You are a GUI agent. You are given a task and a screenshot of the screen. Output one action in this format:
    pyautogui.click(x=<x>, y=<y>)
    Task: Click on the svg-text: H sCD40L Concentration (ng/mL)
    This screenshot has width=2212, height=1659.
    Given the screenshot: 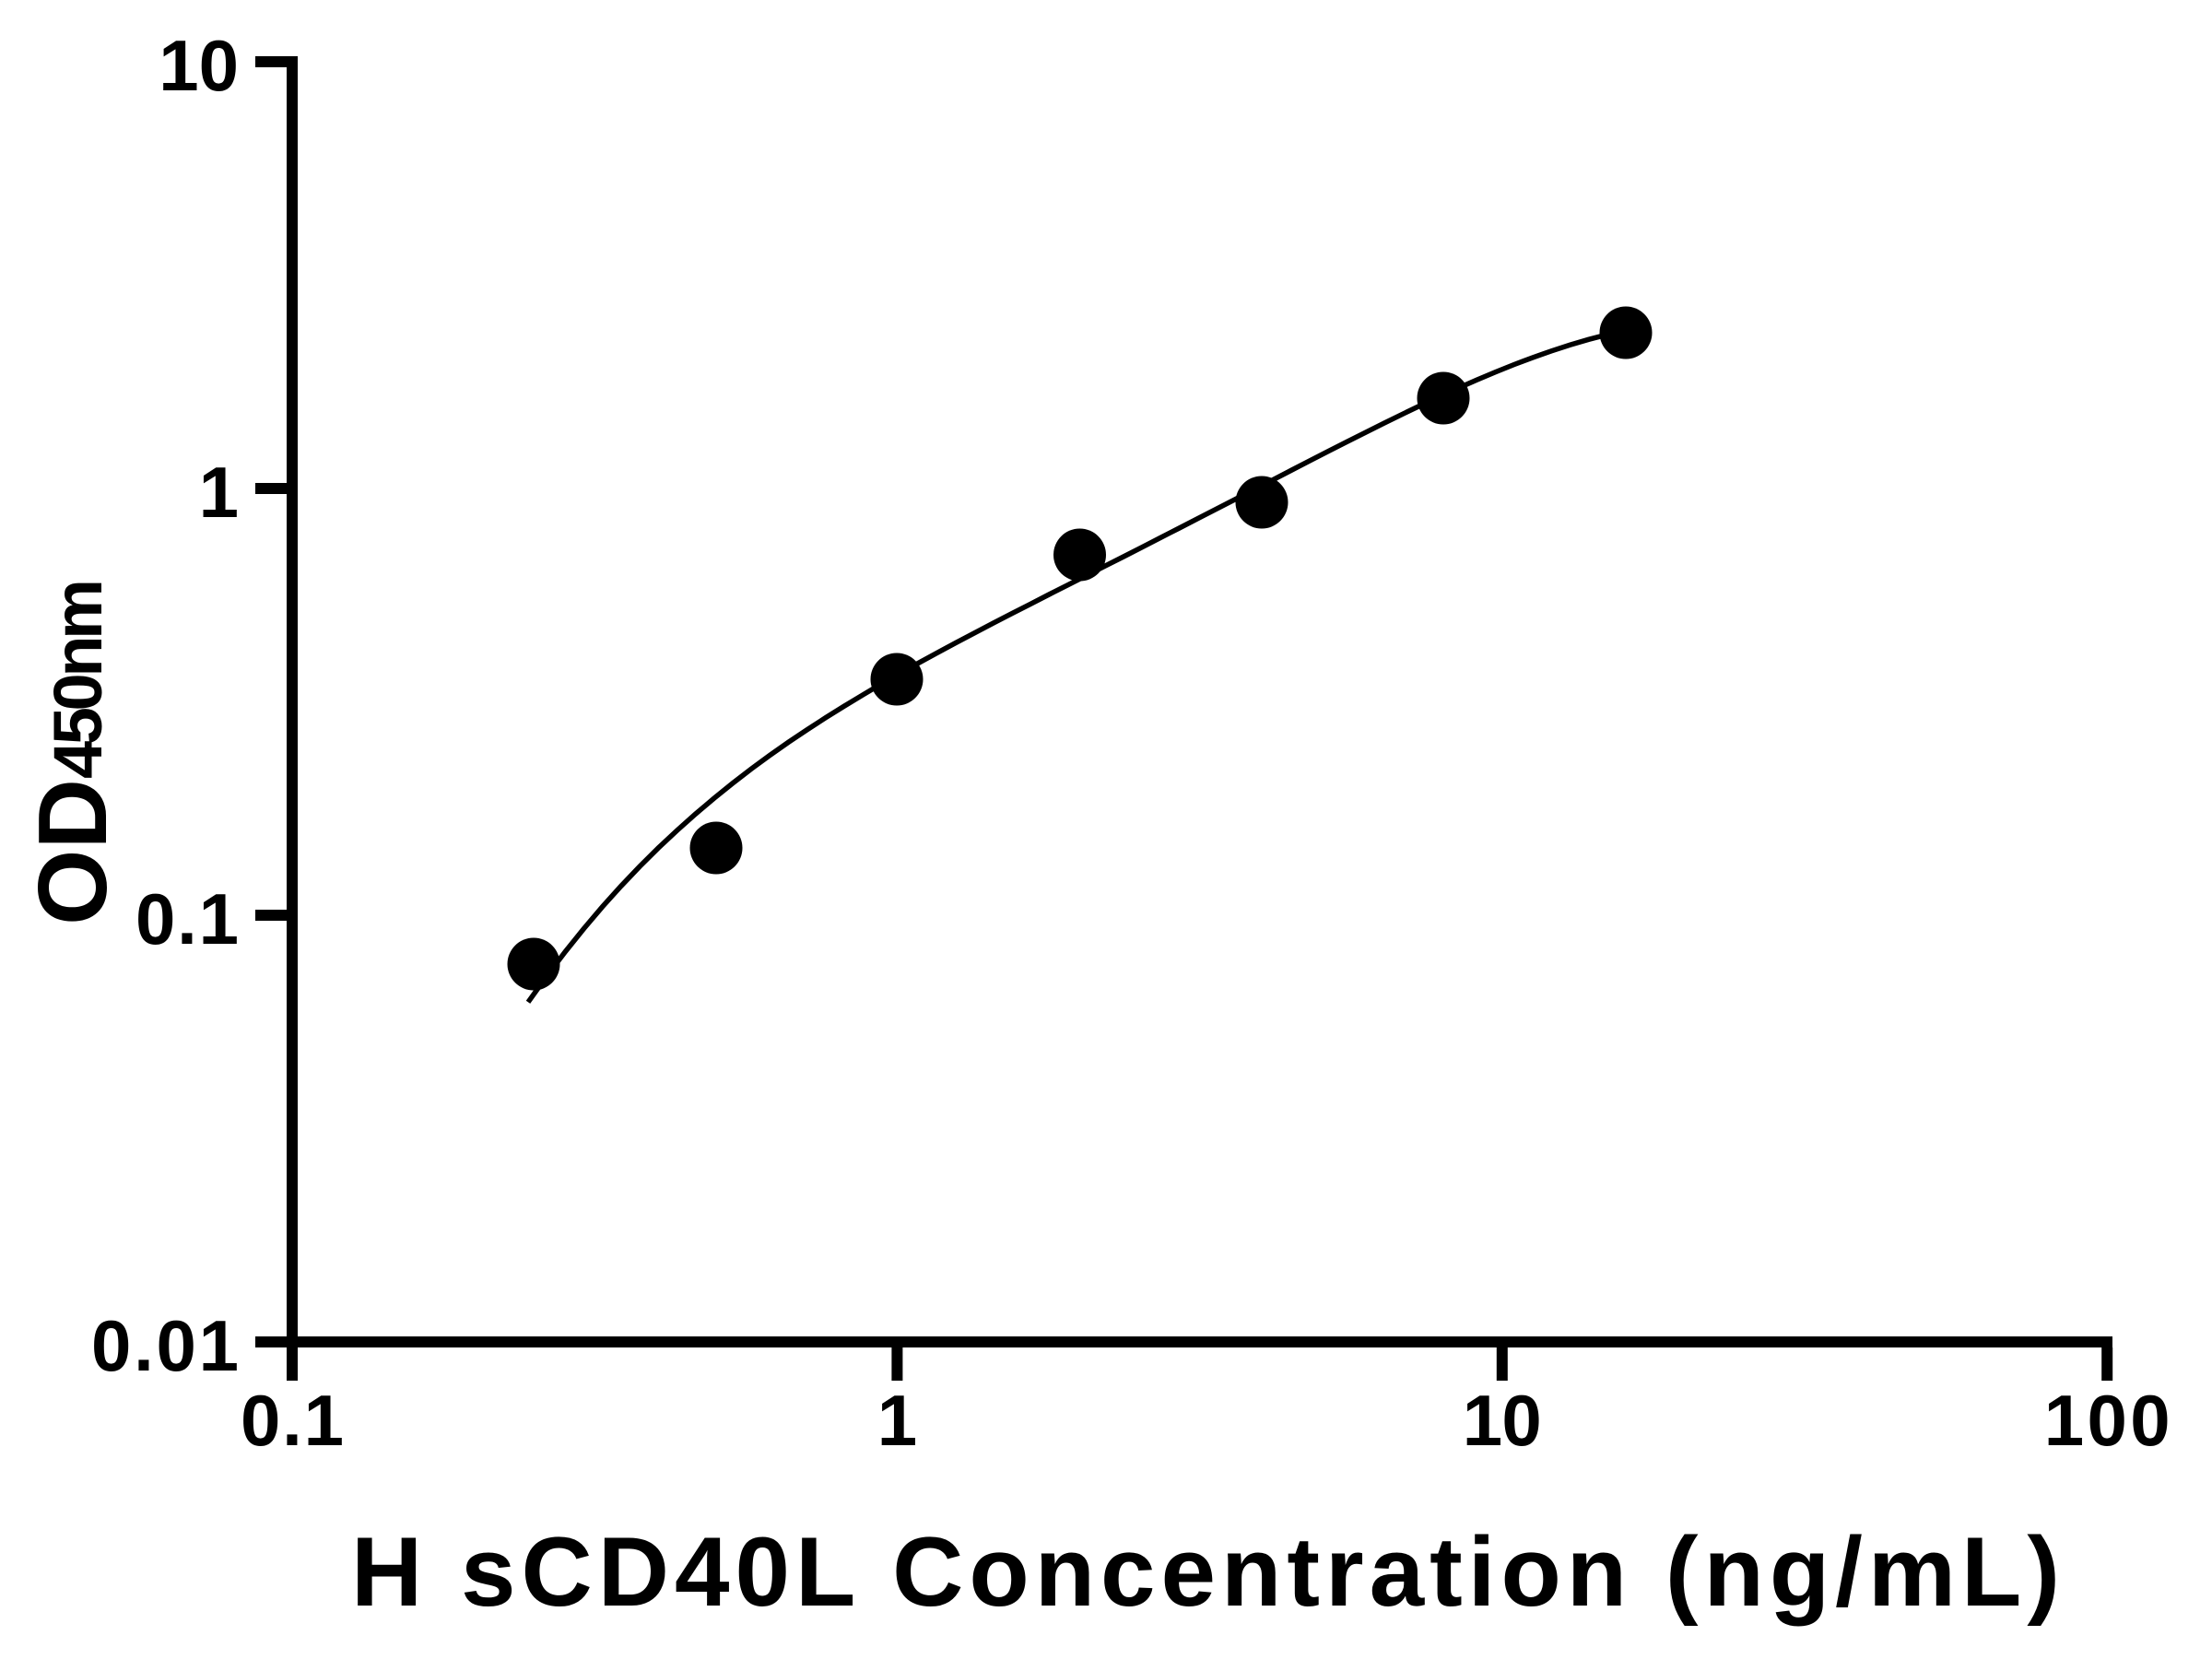 What is the action you would take?
    pyautogui.click(x=1205, y=1571)
    